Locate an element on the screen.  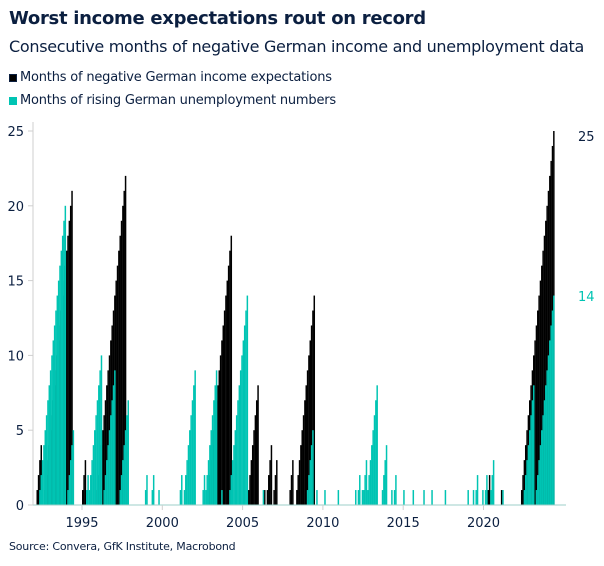
chart-title: Worst income expectations rout on record is located at coordinates (217, 18).